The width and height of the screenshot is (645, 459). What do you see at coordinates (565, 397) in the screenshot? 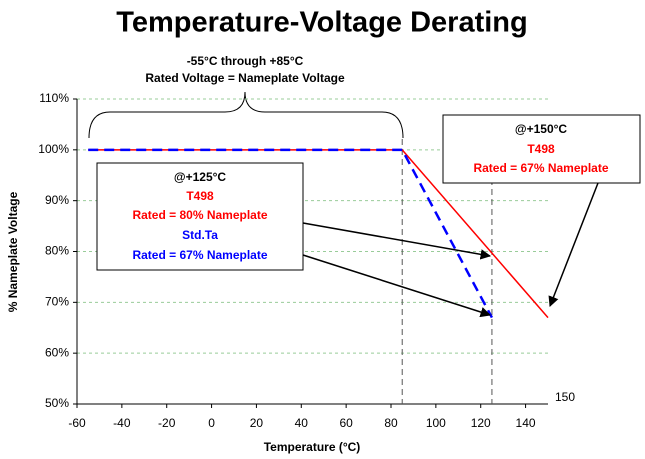
I see `annotation: 150` at bounding box center [565, 397].